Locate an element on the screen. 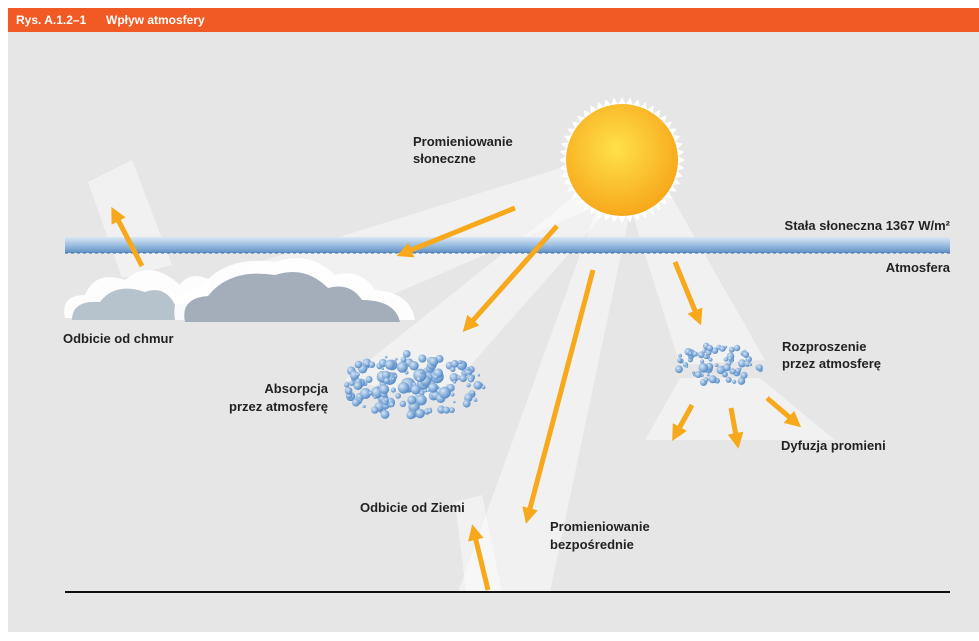 This screenshot has height=641, width=979. header-bar is located at coordinates (493, 20).